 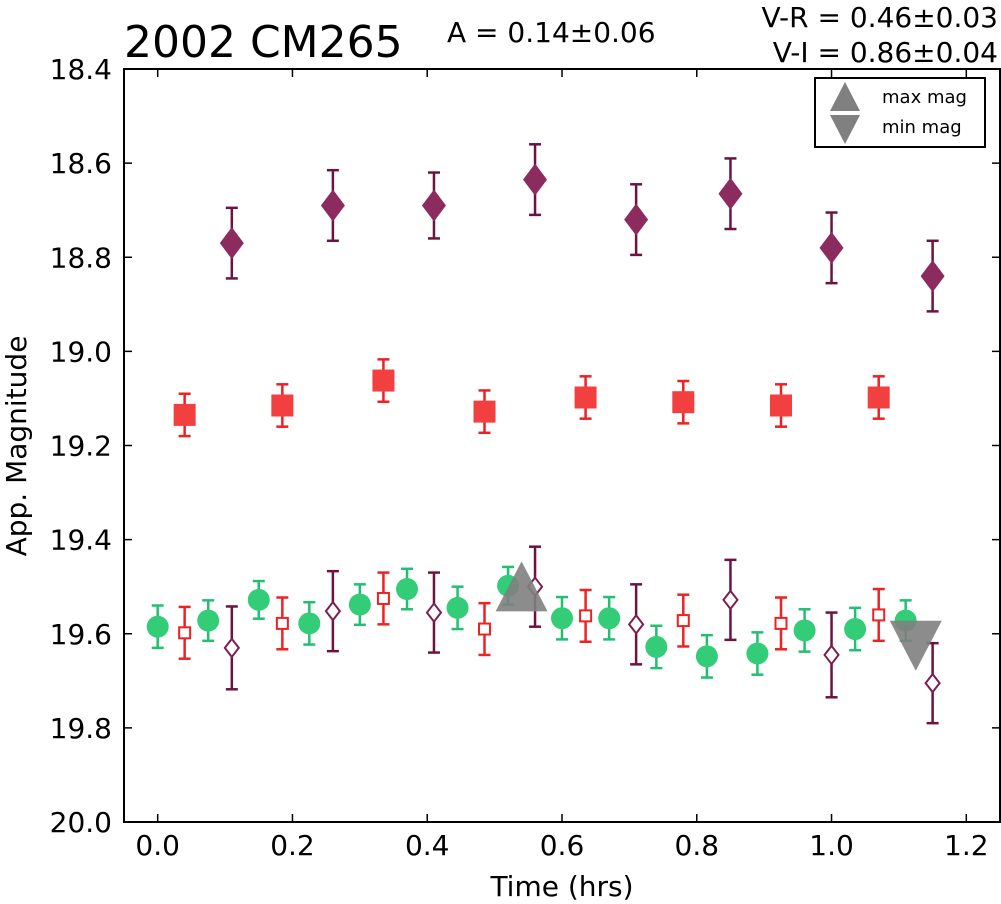 What do you see at coordinates (922, 127) in the screenshot?
I see `legend-min-mag-label: min mag` at bounding box center [922, 127].